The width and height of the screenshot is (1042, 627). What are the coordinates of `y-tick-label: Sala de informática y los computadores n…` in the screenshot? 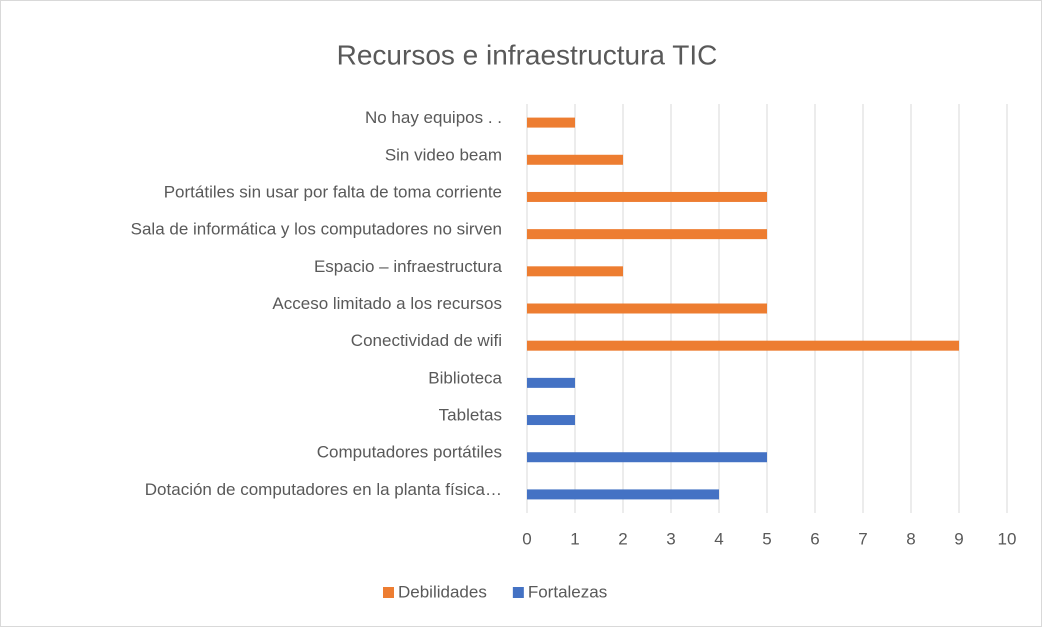 It's located at (316, 229).